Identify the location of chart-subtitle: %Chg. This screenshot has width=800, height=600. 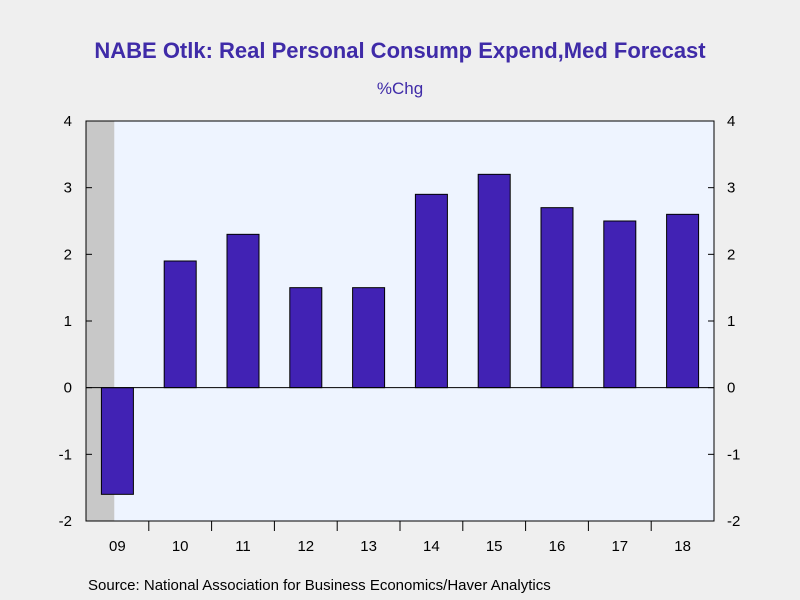
(400, 88).